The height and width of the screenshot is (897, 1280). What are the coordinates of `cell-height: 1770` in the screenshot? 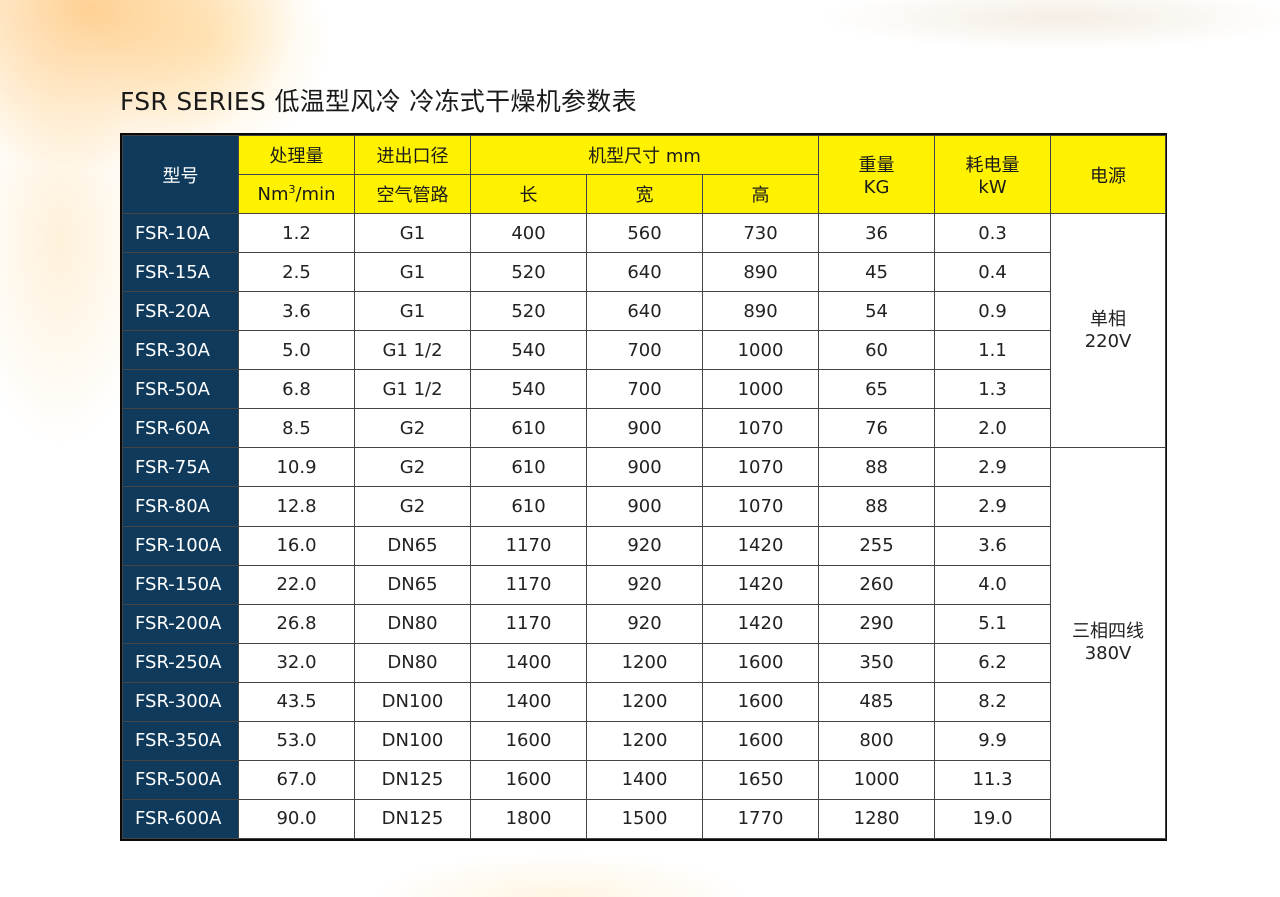 It's located at (760, 819).